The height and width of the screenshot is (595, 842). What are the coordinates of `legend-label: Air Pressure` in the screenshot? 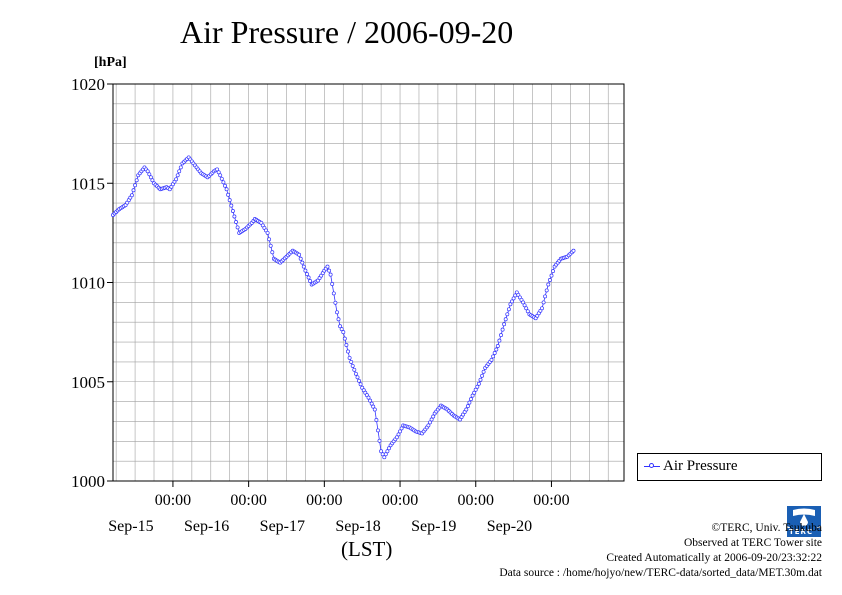 It's located at (700, 466).